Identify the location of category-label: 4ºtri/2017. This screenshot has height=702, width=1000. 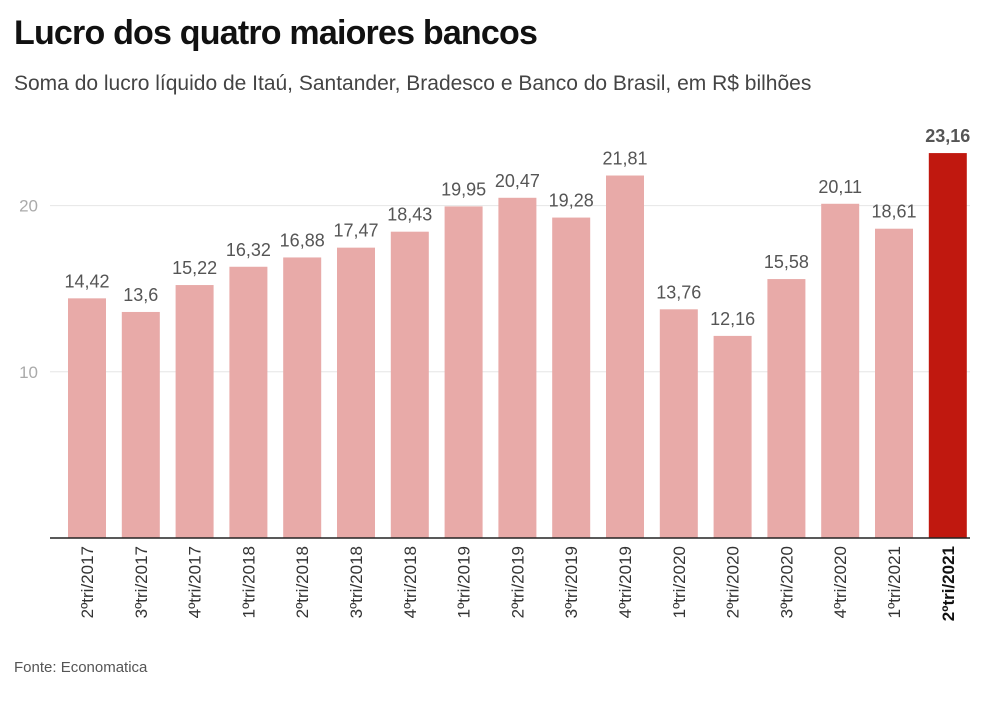
(195, 582).